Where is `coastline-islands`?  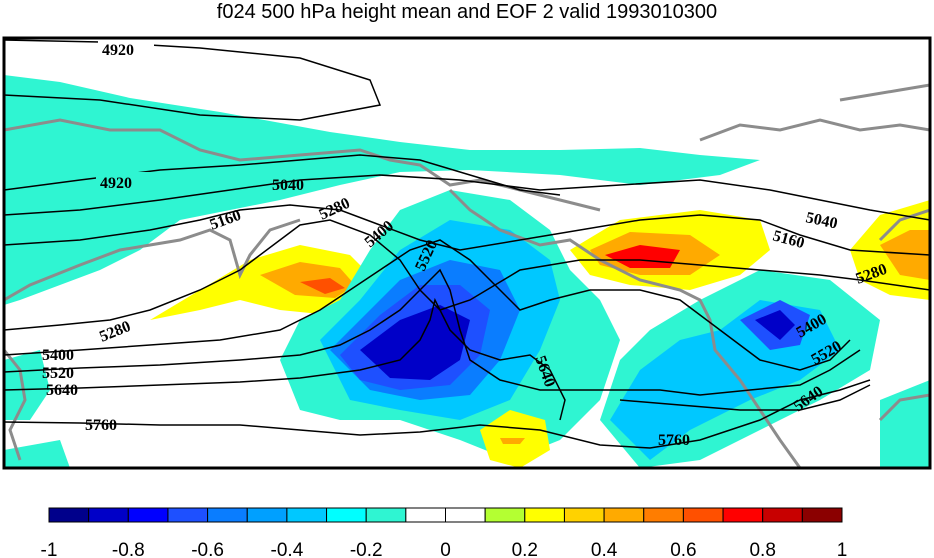 coastline-islands is located at coordinates (884, 92).